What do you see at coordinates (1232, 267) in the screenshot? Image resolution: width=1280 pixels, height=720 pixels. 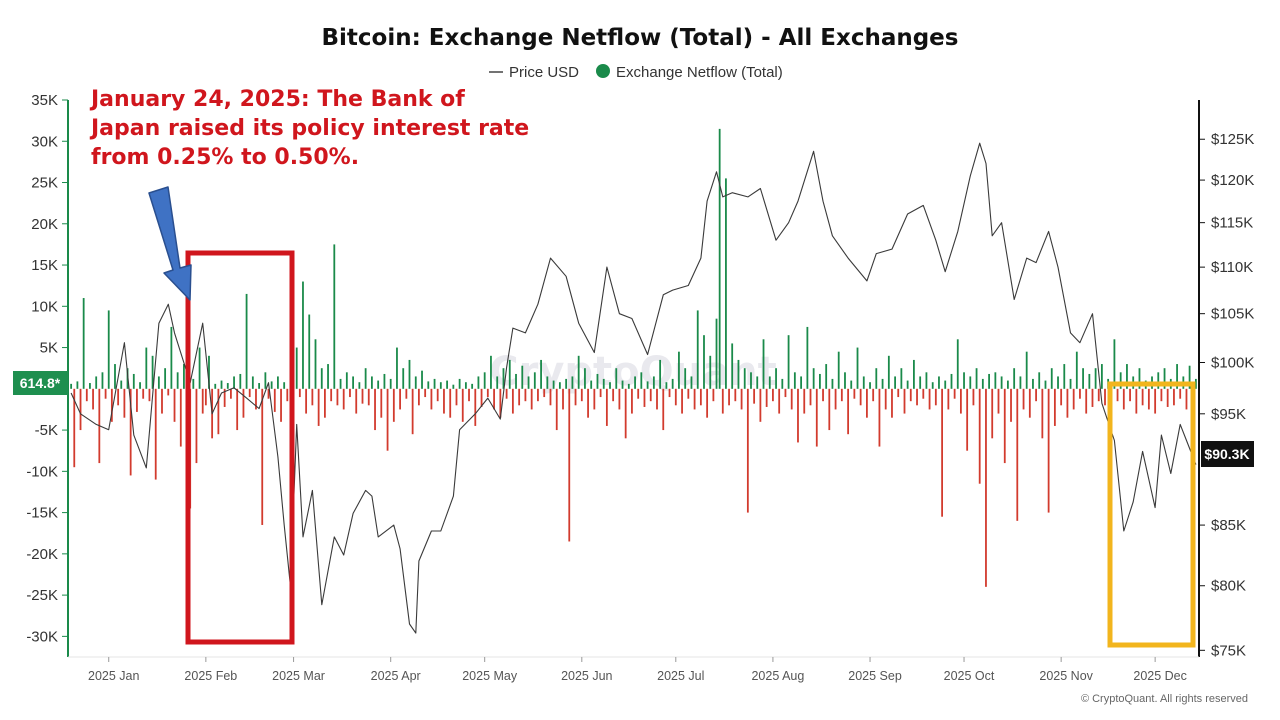 I see `right-tick-label: $110K` at bounding box center [1232, 267].